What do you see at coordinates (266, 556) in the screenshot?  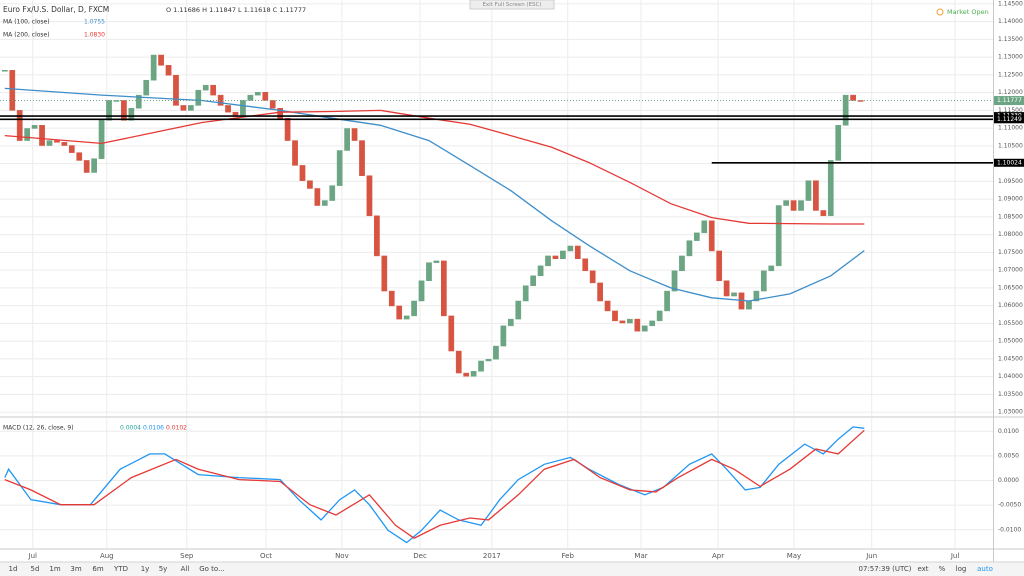 I see `x-tick-label: Oct` at bounding box center [266, 556].